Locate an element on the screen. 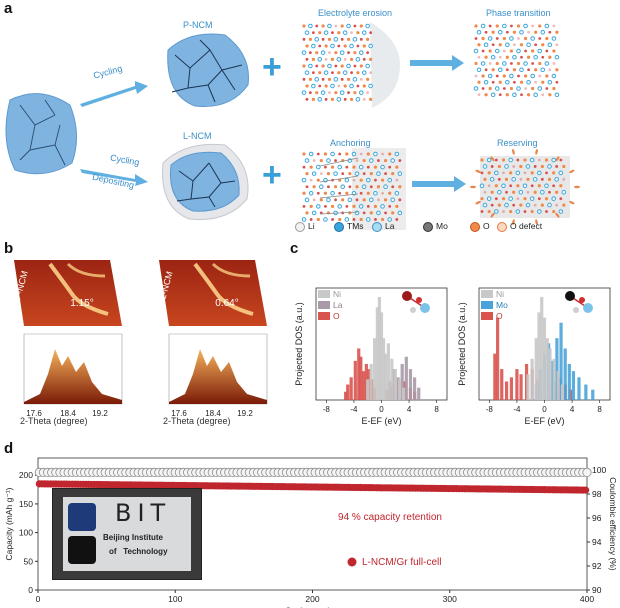 The height and width of the screenshot is (608, 620). legend-label: O defect is located at coordinates (526, 226).